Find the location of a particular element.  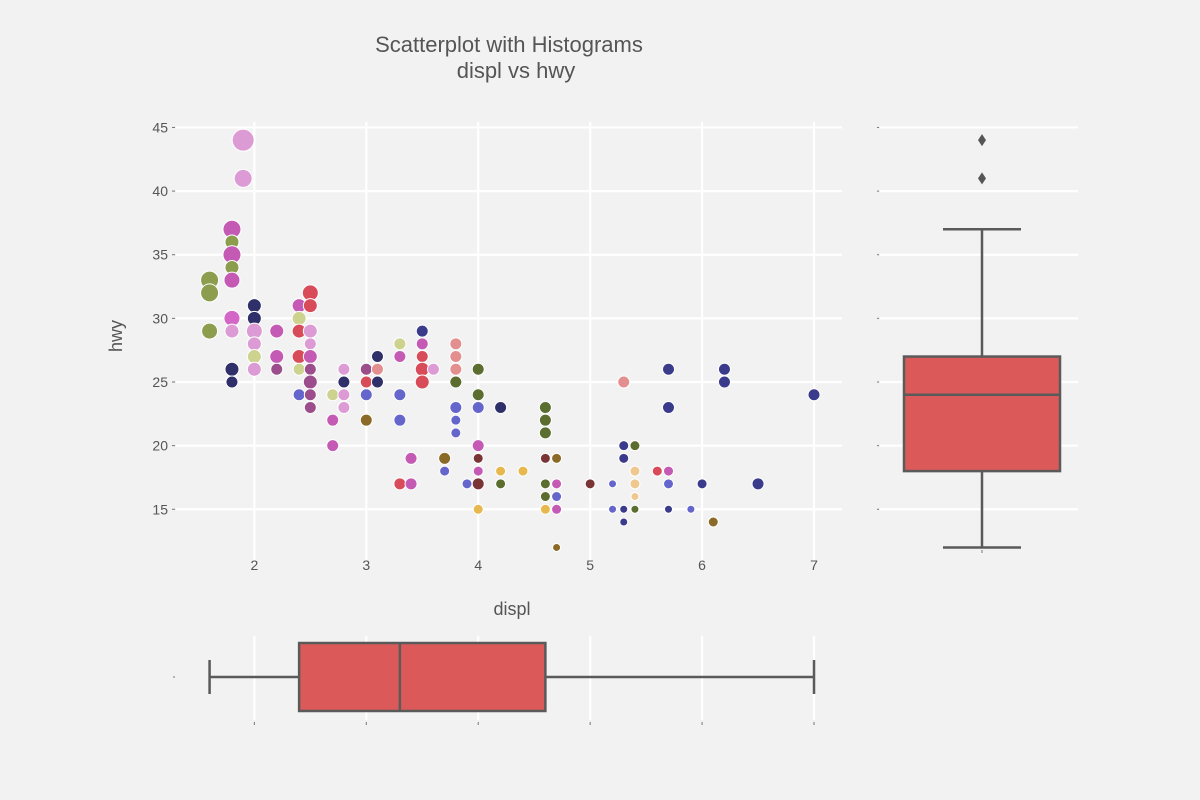

chart-title: Scatterplot with Histograms is located at coordinates (509, 44).